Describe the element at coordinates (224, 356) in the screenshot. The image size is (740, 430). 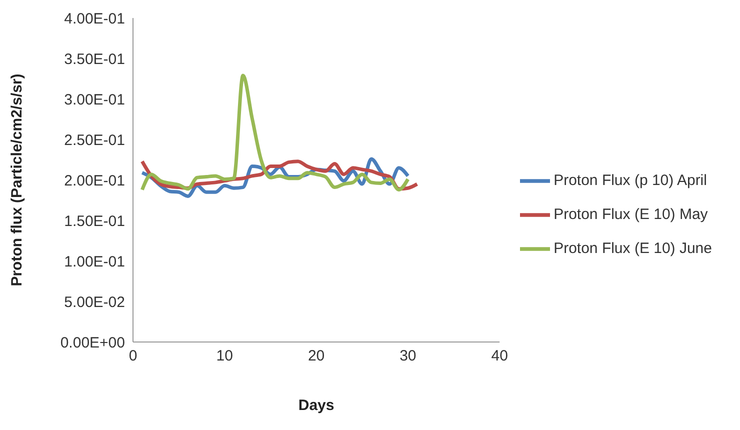
I see `x-tick-label: 10` at that location.